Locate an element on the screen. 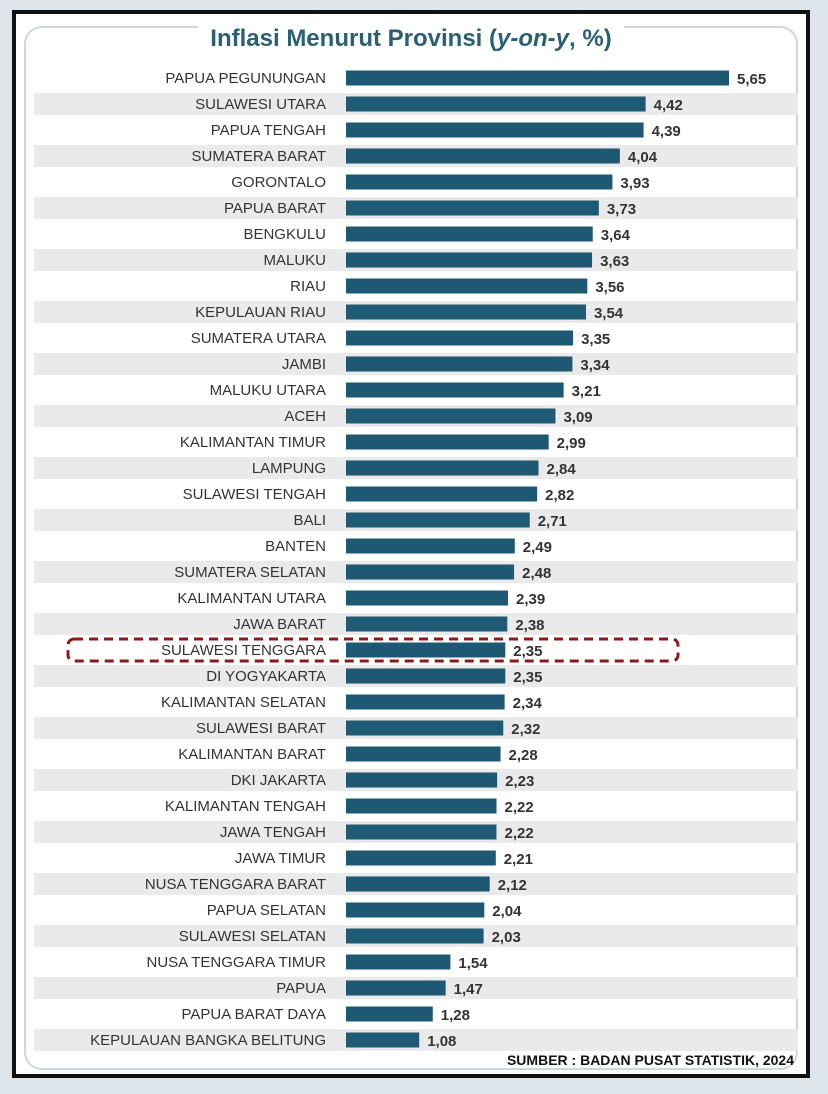  category-label: LAMPUNG is located at coordinates (289, 468).